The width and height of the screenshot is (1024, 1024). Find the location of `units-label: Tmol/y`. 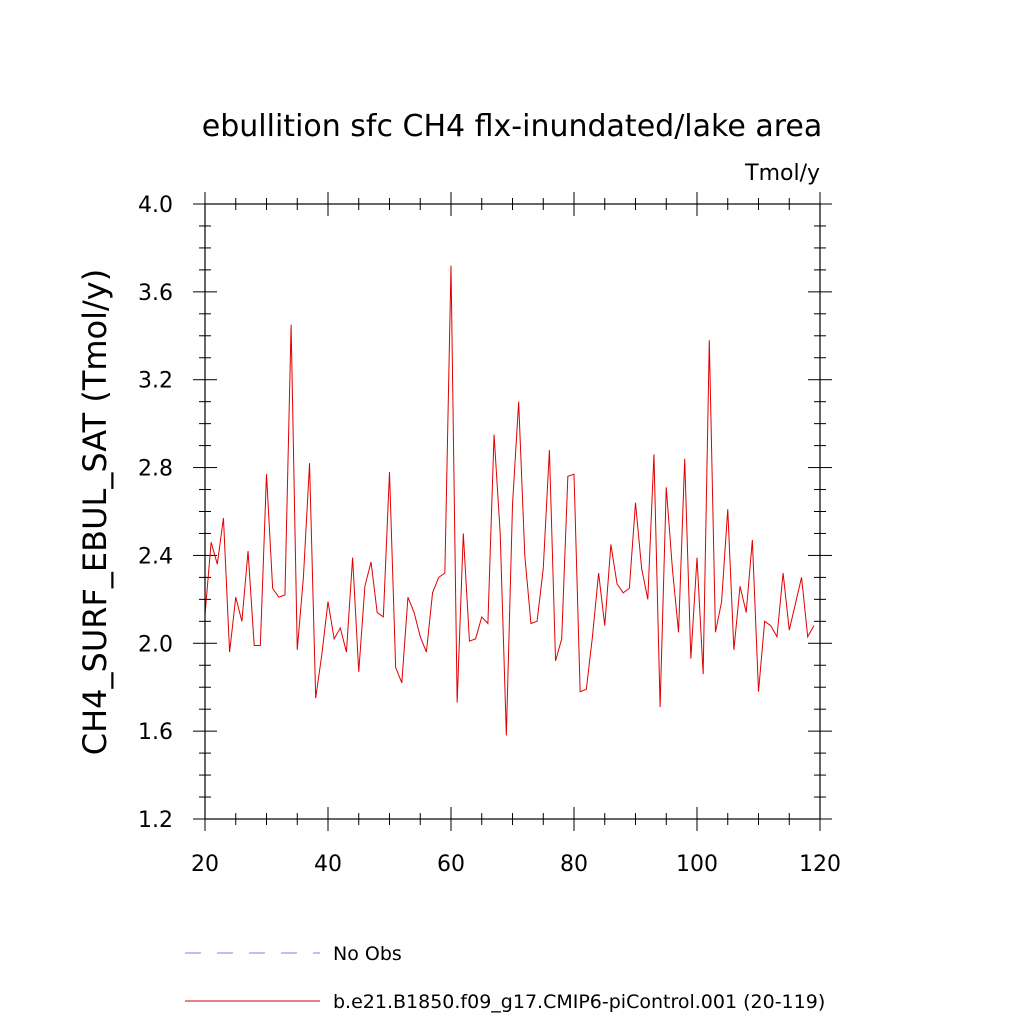

units-label: Tmol/y is located at coordinates (782, 173).